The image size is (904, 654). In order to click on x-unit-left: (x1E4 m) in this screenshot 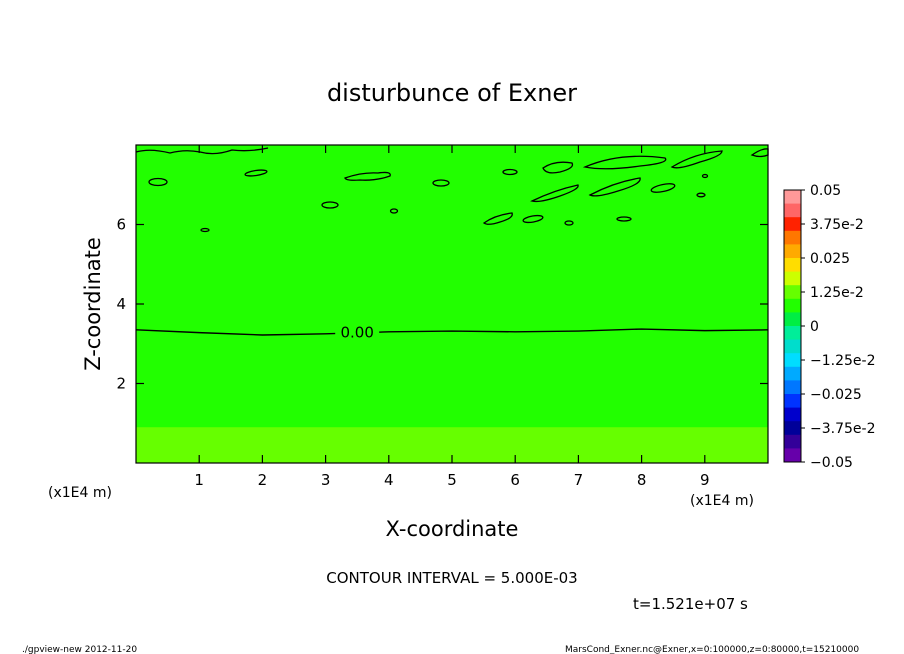, I will do `click(80, 493)`.